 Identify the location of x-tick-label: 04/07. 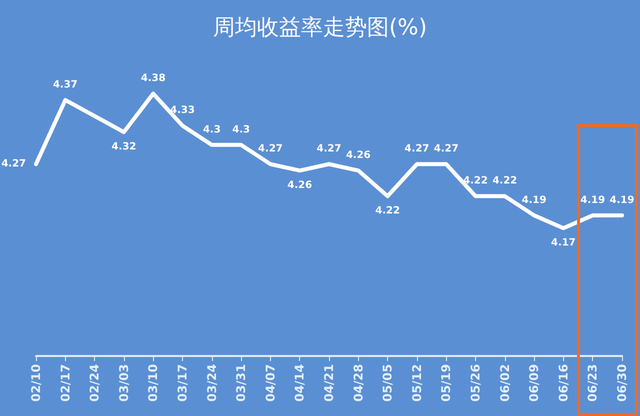
(270, 383).